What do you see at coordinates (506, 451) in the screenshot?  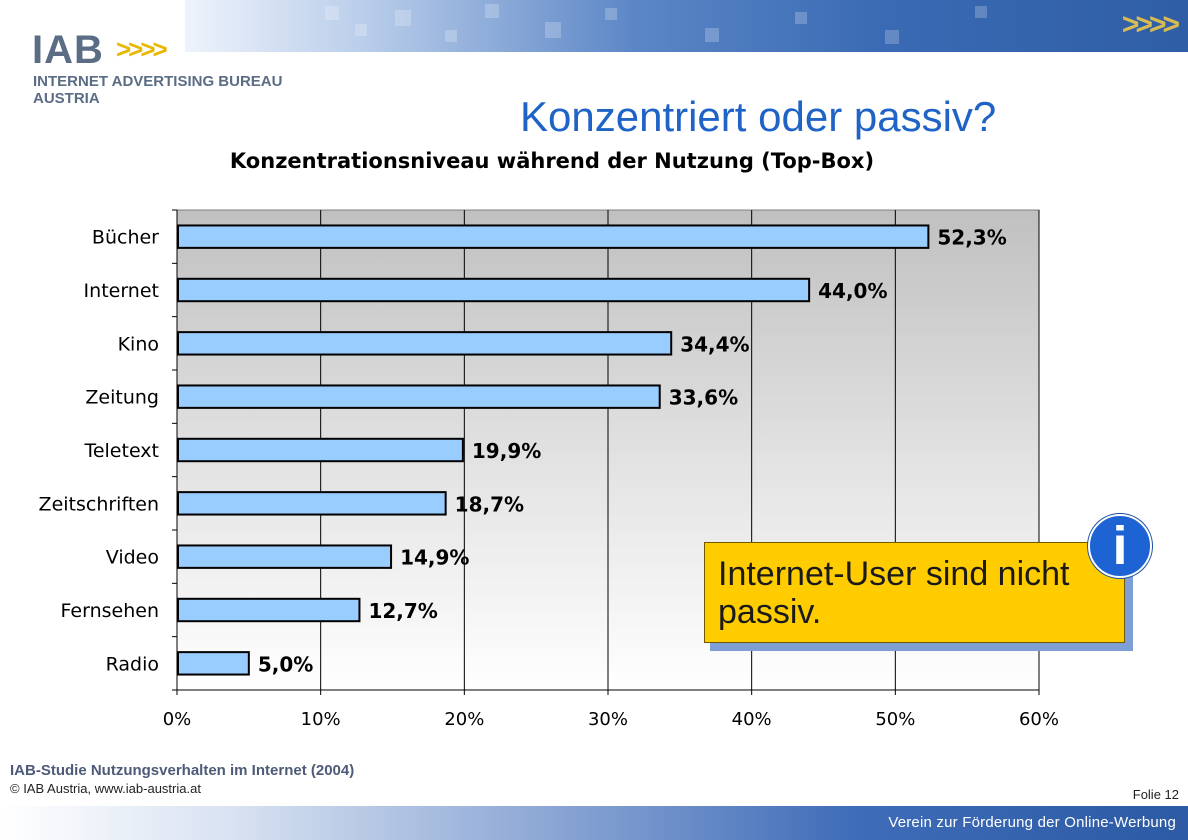 I see `bar-data-label: 19,9%` at bounding box center [506, 451].